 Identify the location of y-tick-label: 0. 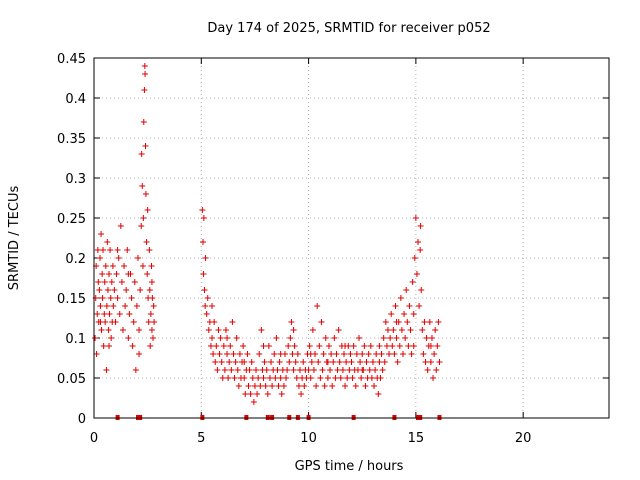
(82, 419).